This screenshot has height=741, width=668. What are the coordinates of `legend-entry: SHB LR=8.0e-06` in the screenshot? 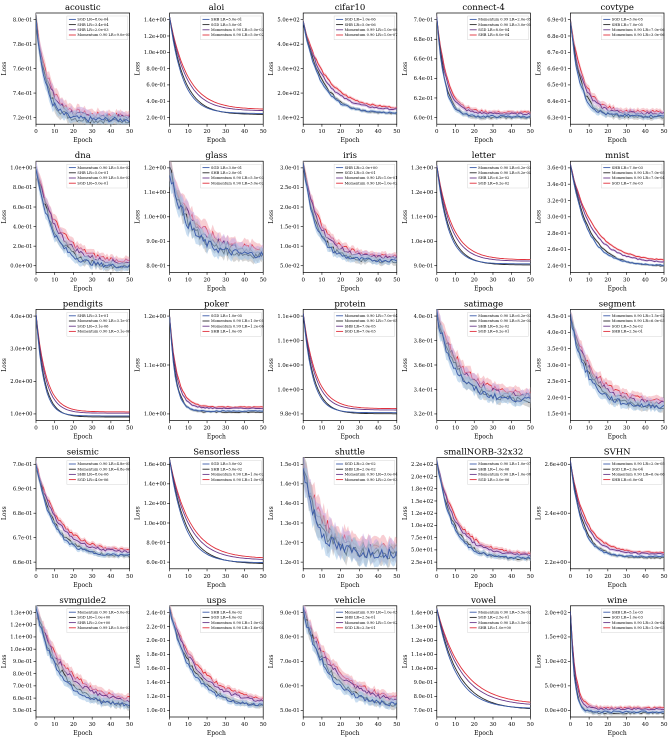 It's located at (93, 475).